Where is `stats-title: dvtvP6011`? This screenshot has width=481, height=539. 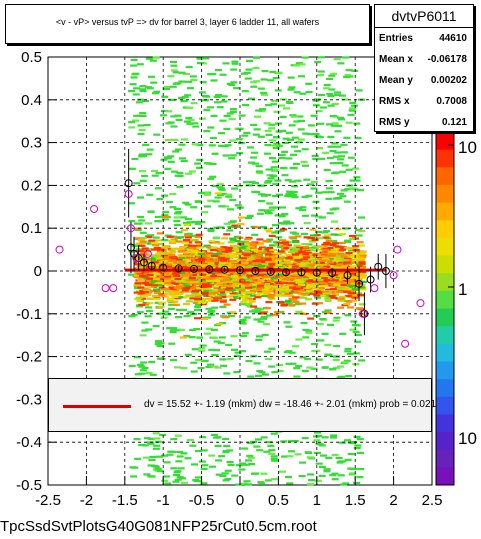
stats-title: dvtvP6011 is located at coordinates (424, 16).